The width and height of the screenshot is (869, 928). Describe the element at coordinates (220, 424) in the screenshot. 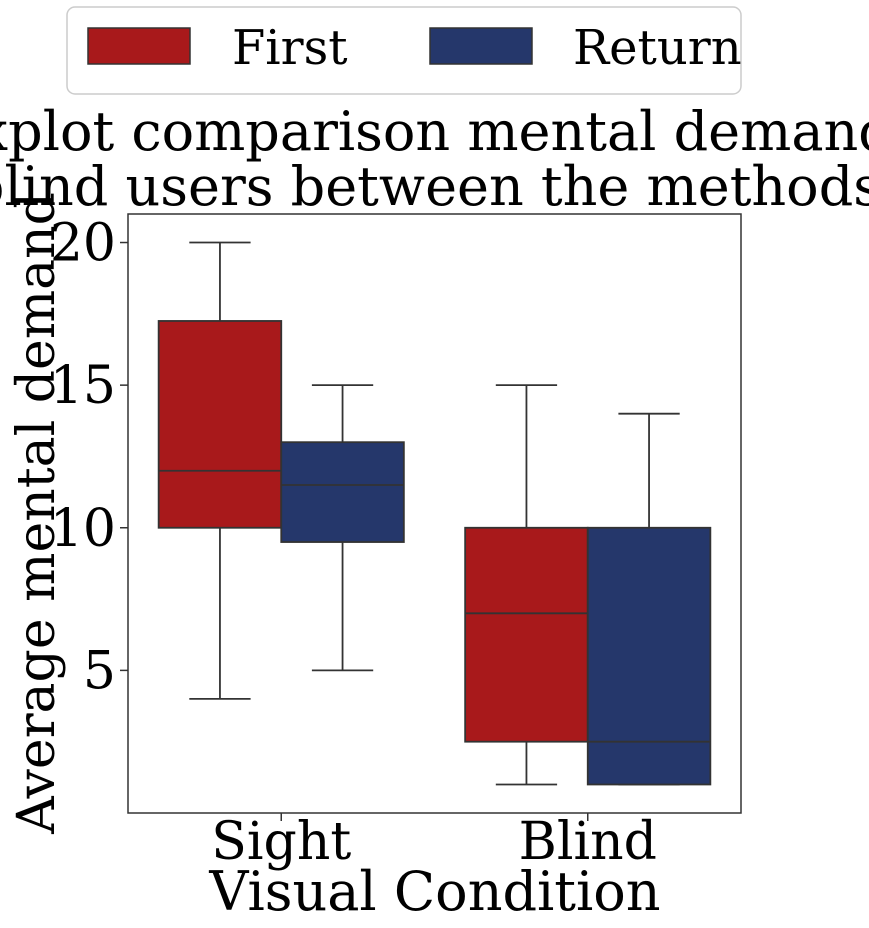

I see `box-first-sight` at that location.